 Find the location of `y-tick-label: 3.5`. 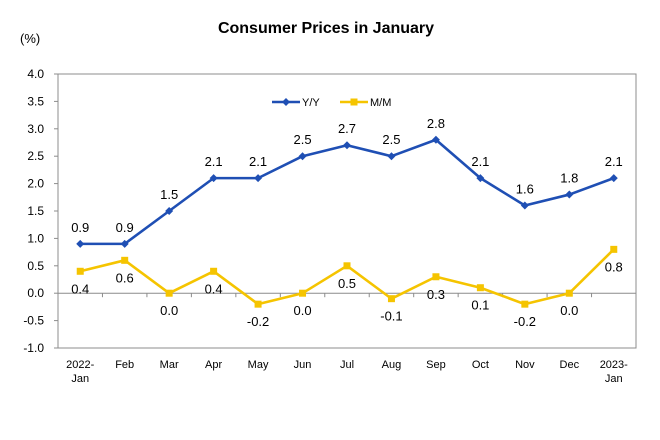

y-tick-label: 3.5 is located at coordinates (35, 101).